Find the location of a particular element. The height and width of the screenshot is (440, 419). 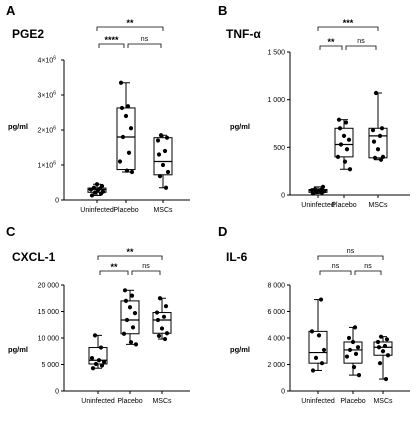

y-tick-label: 2×10⁶ is located at coordinates (46, 130).